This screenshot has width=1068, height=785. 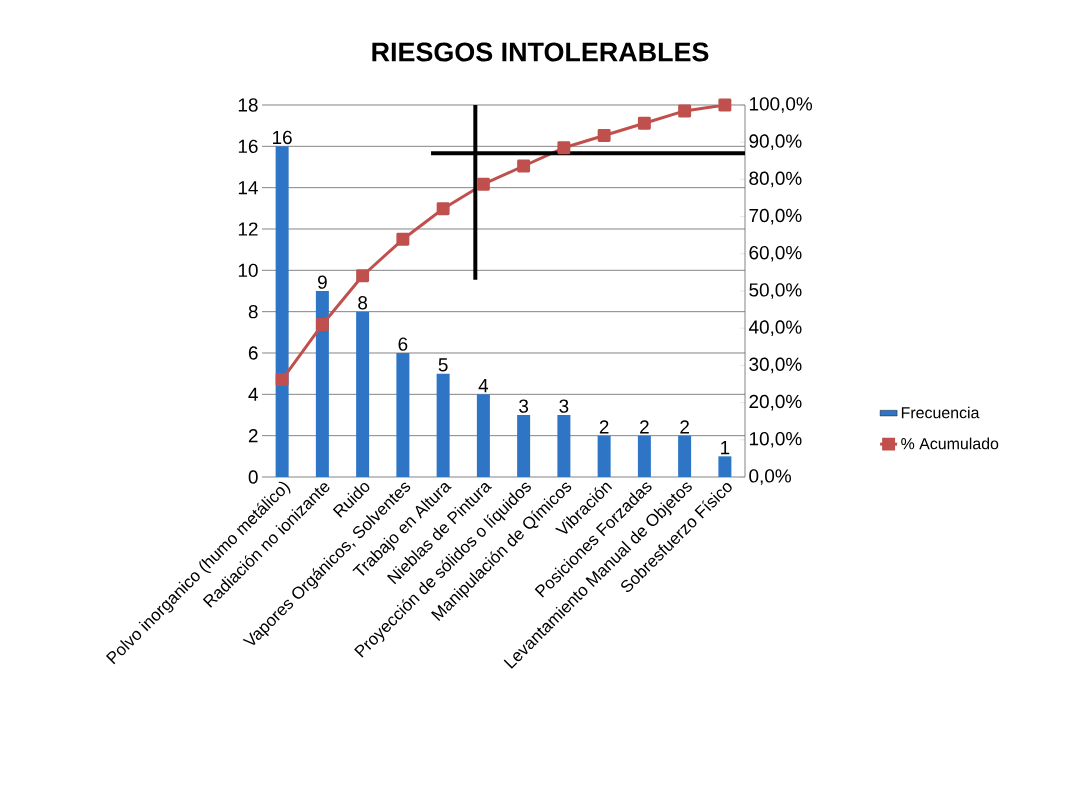 What do you see at coordinates (253, 436) in the screenshot?
I see `y-tick-label: 2` at bounding box center [253, 436].